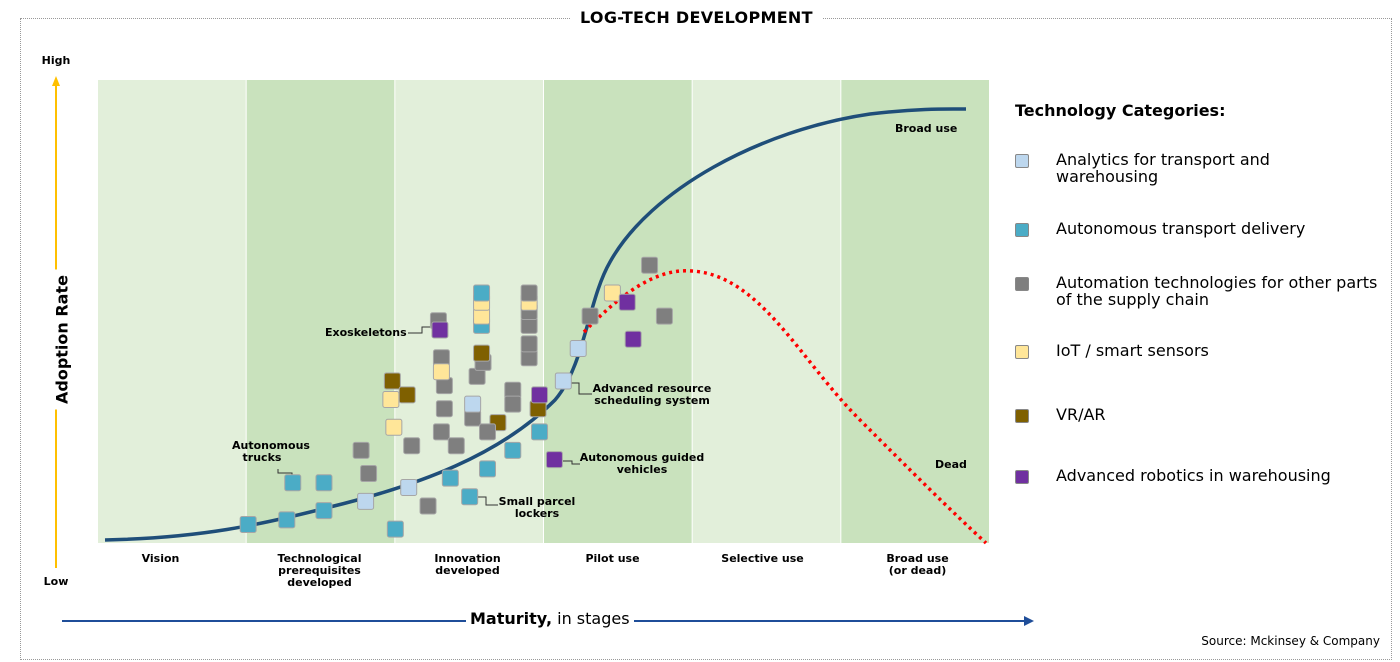 The width and height of the screenshot is (1400, 662). What do you see at coordinates (1193, 475) in the screenshot?
I see `legend-label: Advanced robotics in warehousing` at bounding box center [1193, 475].